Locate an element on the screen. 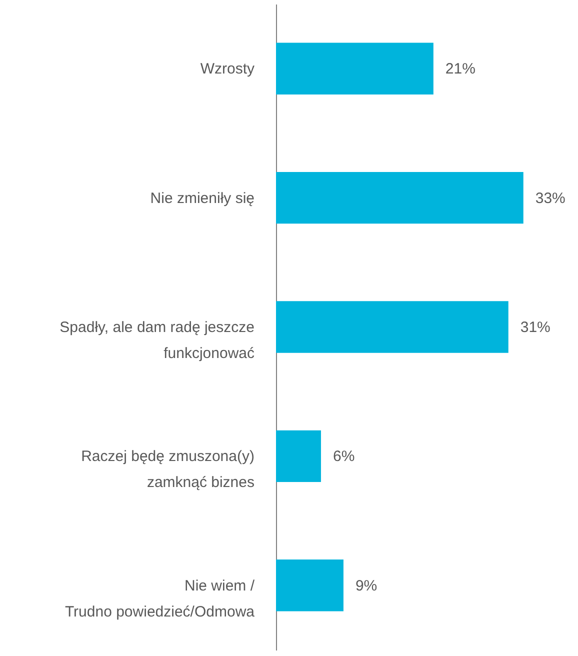 The image size is (578, 656). data-label: 21% is located at coordinates (460, 69).